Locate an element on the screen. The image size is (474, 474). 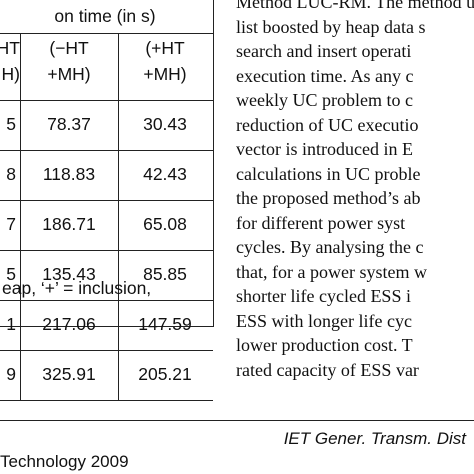
body-line: reduction of UC executio is located at coordinates (327, 124).